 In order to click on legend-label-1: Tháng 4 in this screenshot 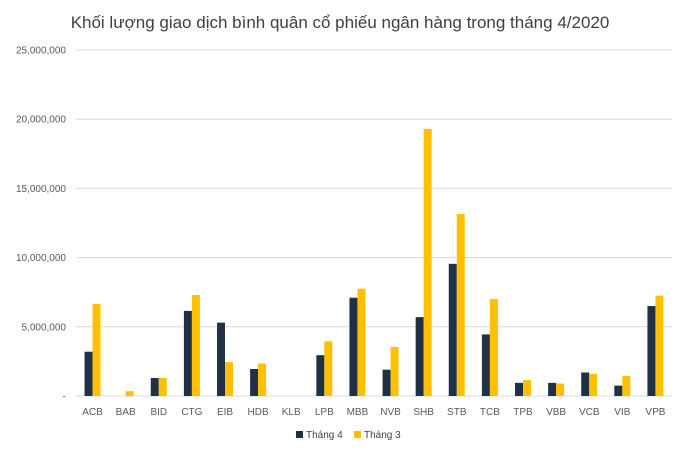, I will do `click(324, 435)`.